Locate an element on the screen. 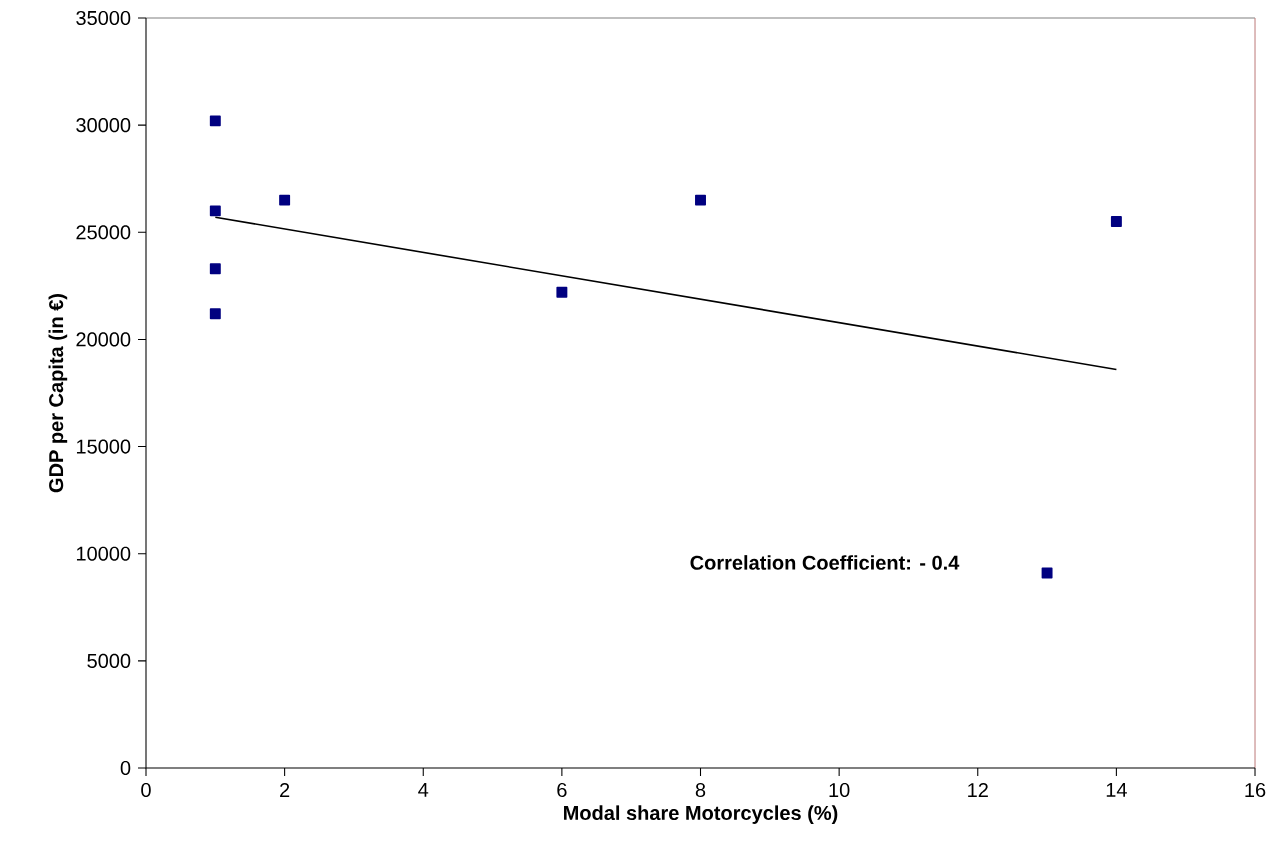 This screenshot has height=853, width=1281. x-tick-label: 16 is located at coordinates (1255, 790).